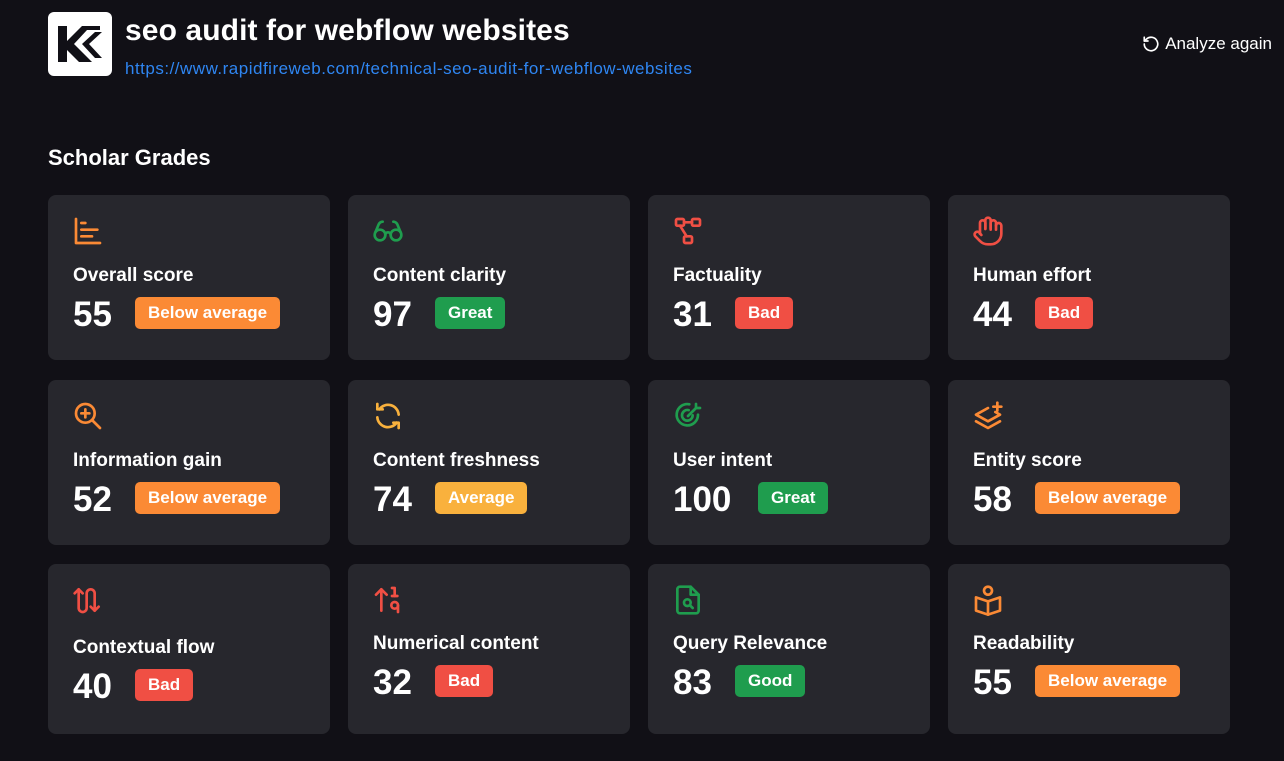 The image size is (1284, 761). I want to click on logo, so click(80, 44).